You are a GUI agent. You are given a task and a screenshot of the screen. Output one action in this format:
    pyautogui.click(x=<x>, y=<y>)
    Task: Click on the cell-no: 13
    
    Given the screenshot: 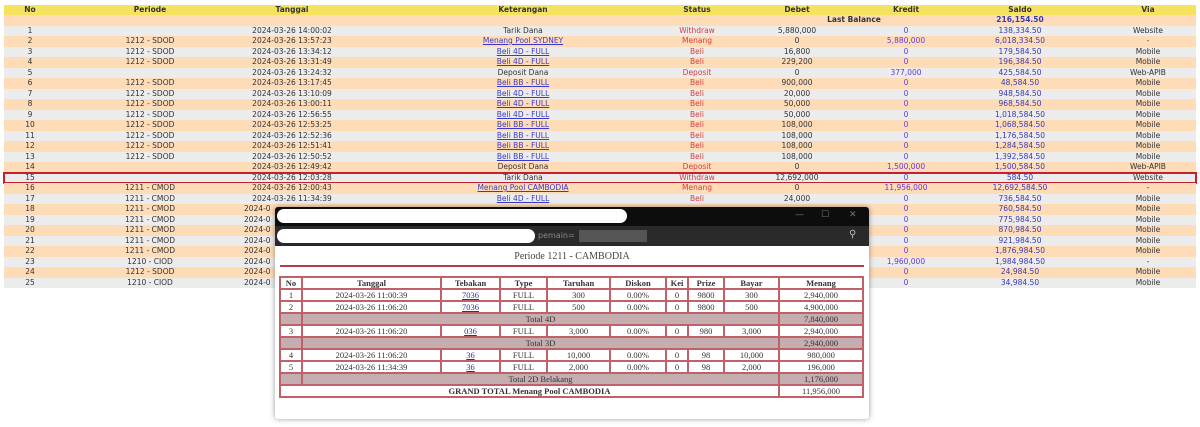 What is the action you would take?
    pyautogui.click(x=30, y=156)
    